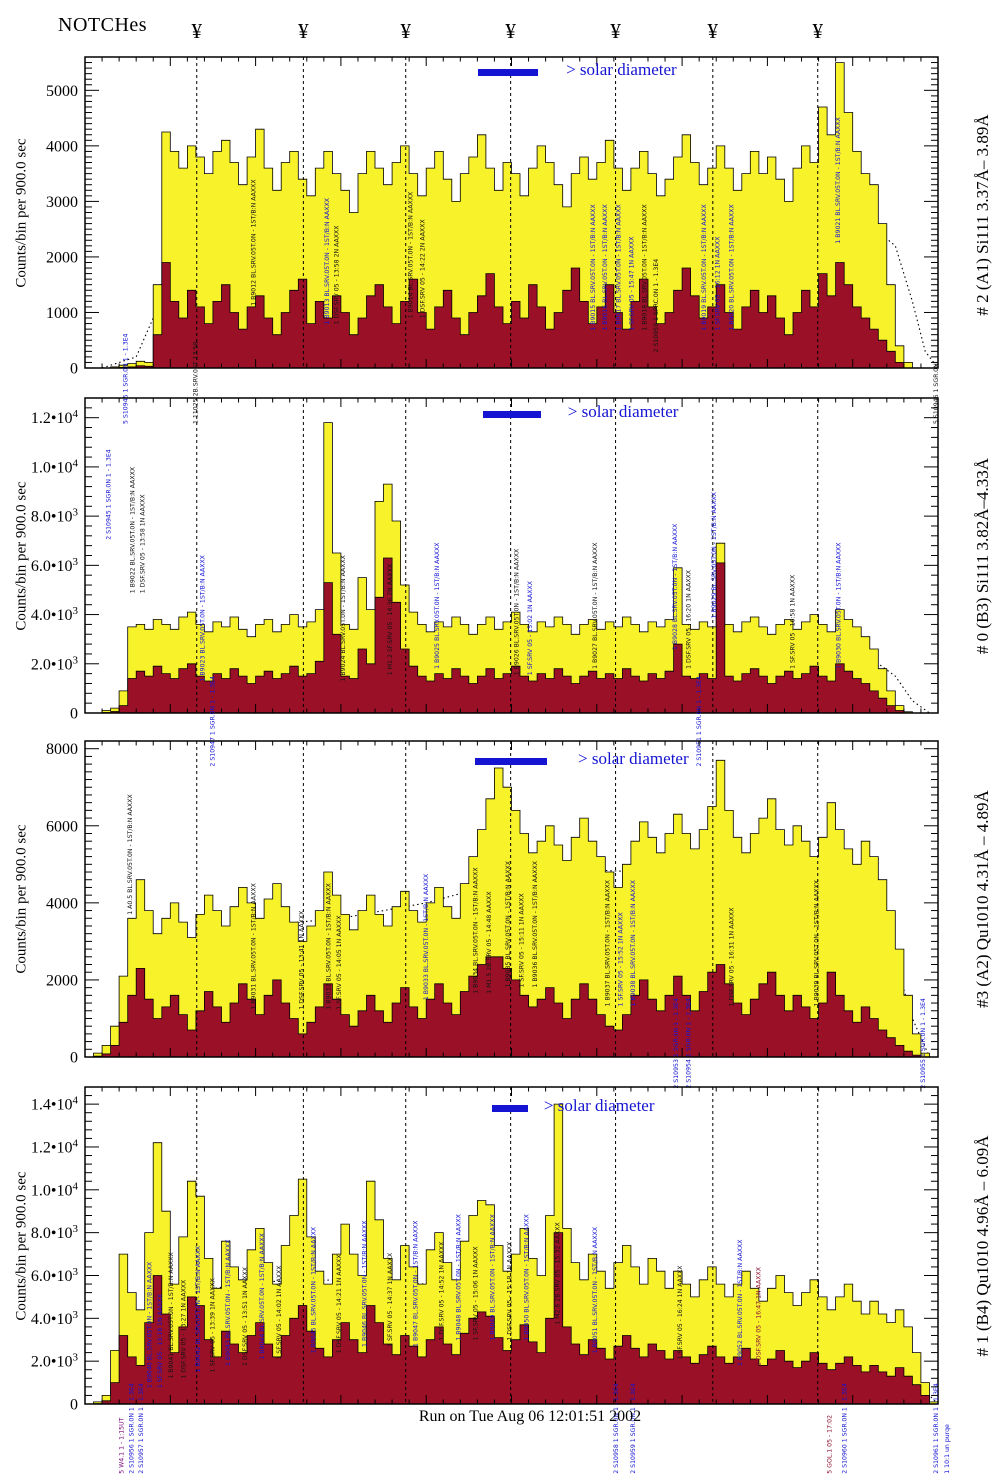 This screenshot has width=1004, height=1476. What do you see at coordinates (923, 1043) in the screenshot?
I see `event-annotation: 2 S10955 1 SGR.0N 1 - 1.3E4` at bounding box center [923, 1043].